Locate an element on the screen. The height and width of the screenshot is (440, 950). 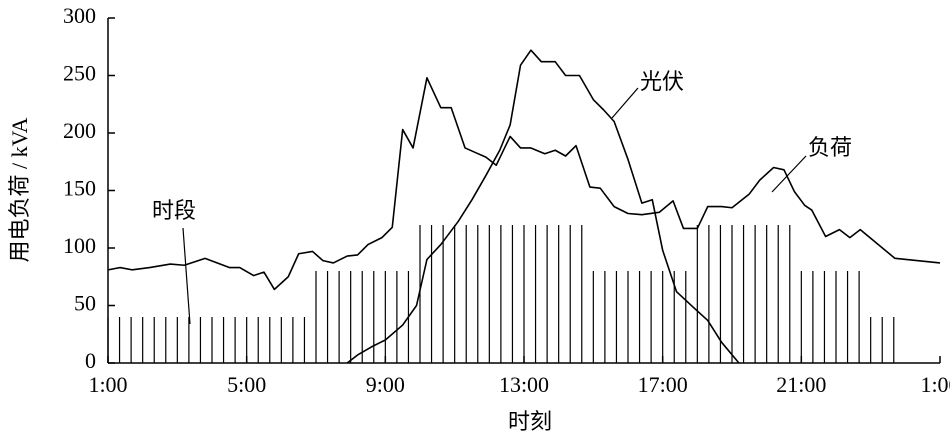
series-annotation: 光伏 is located at coordinates (662, 81).